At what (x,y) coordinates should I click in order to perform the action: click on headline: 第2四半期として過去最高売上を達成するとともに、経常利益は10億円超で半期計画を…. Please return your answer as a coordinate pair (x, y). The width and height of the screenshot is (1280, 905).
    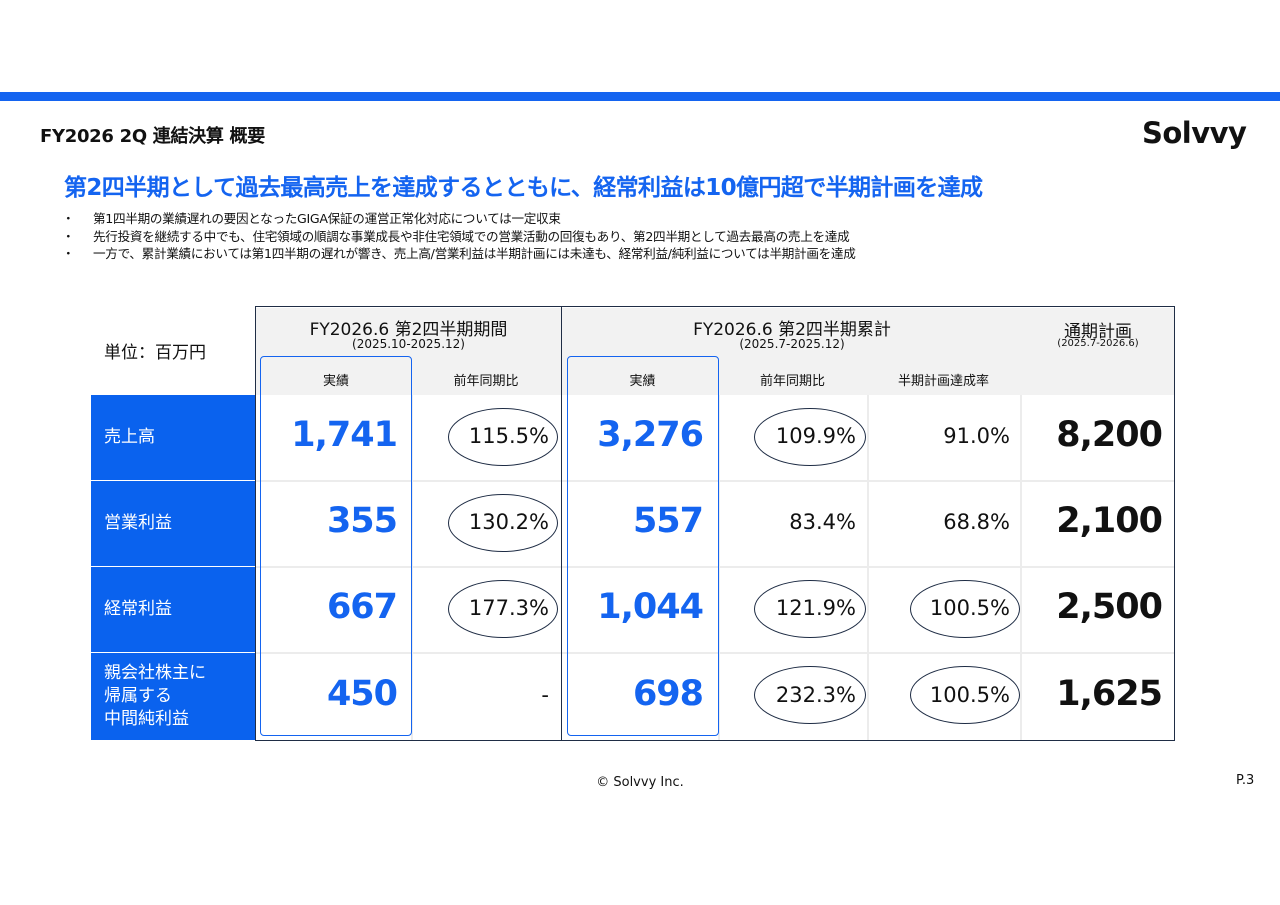
    Looking at the image, I should click on (523, 188).